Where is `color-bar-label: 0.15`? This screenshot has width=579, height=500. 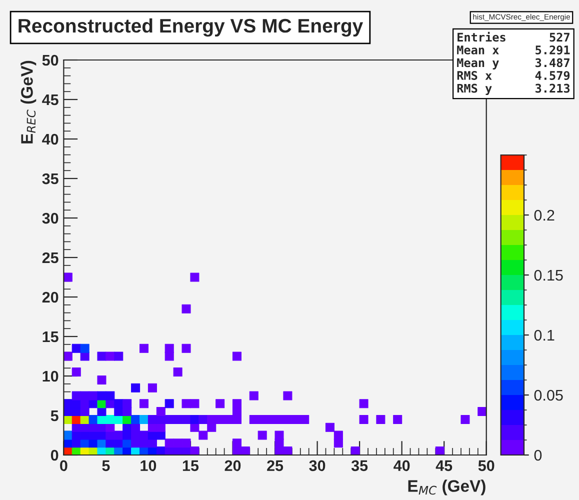
color-bar-label: 0.15 is located at coordinates (548, 275).